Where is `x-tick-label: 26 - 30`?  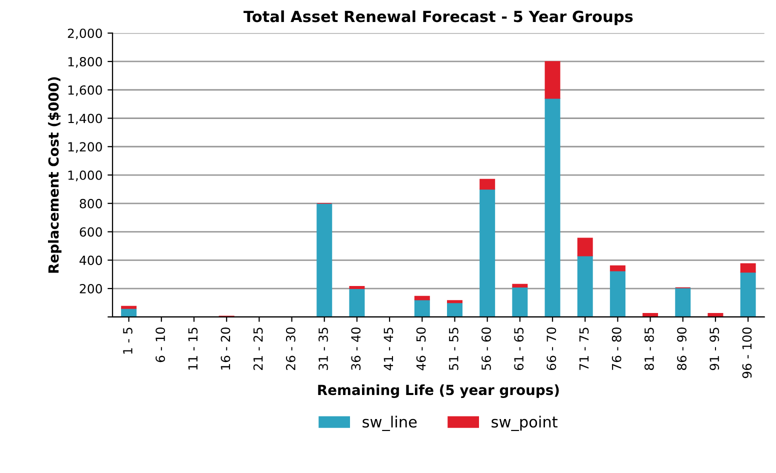
x-tick-label: 26 - 30 is located at coordinates (291, 348).